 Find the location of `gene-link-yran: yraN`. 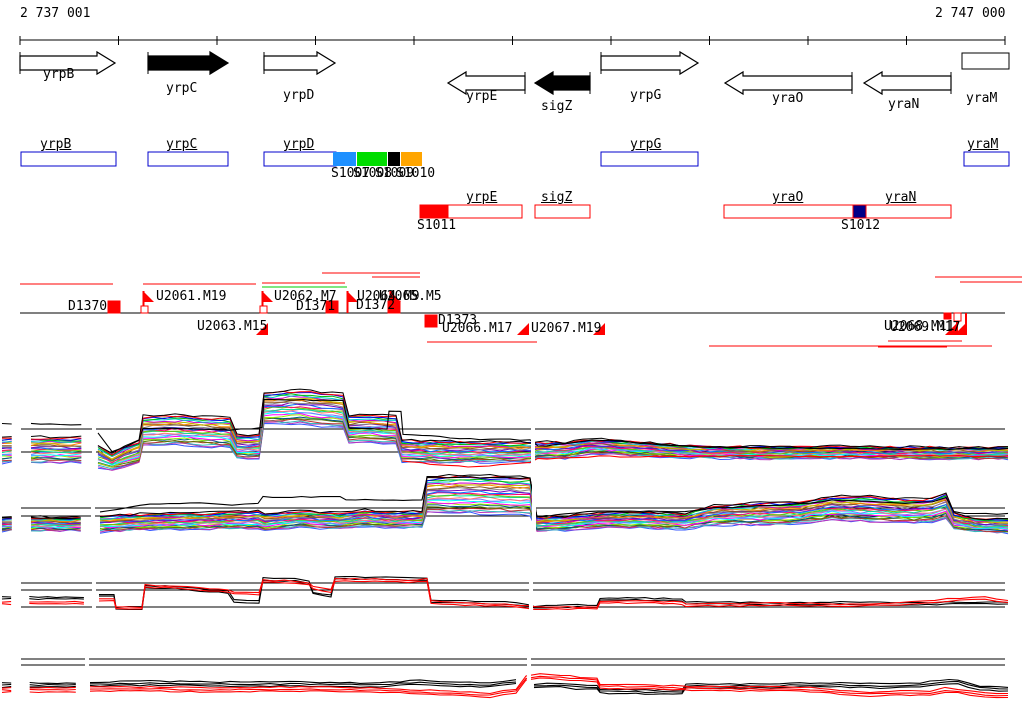

gene-link-yran: yraN is located at coordinates (901, 197).